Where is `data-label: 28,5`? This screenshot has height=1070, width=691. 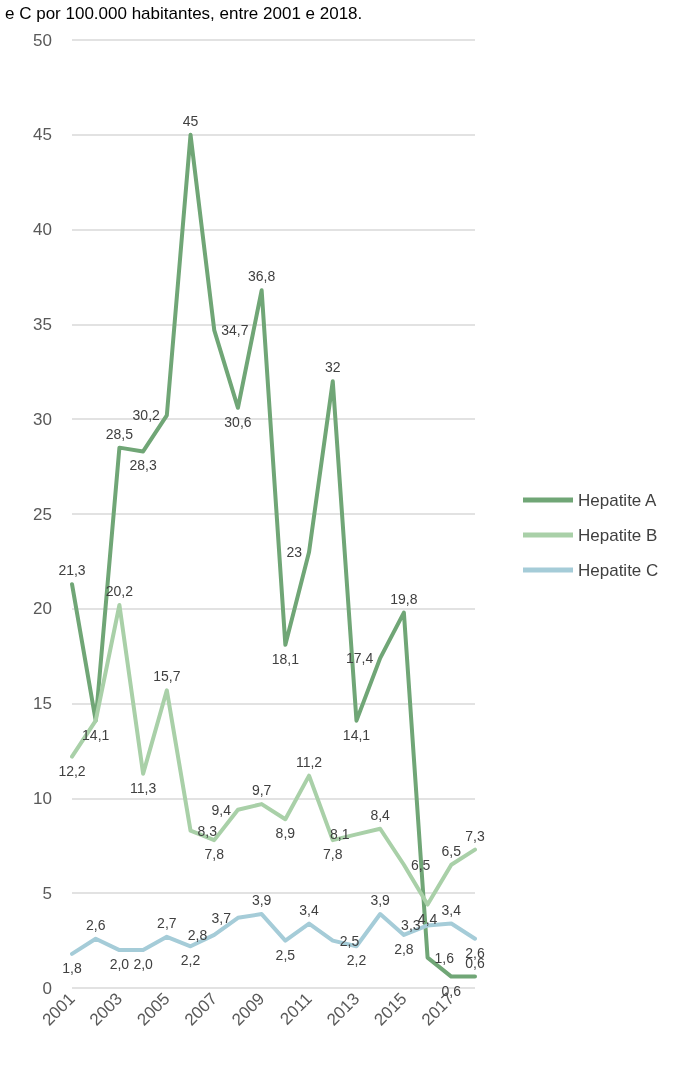
data-label: 28,5 is located at coordinates (119, 433).